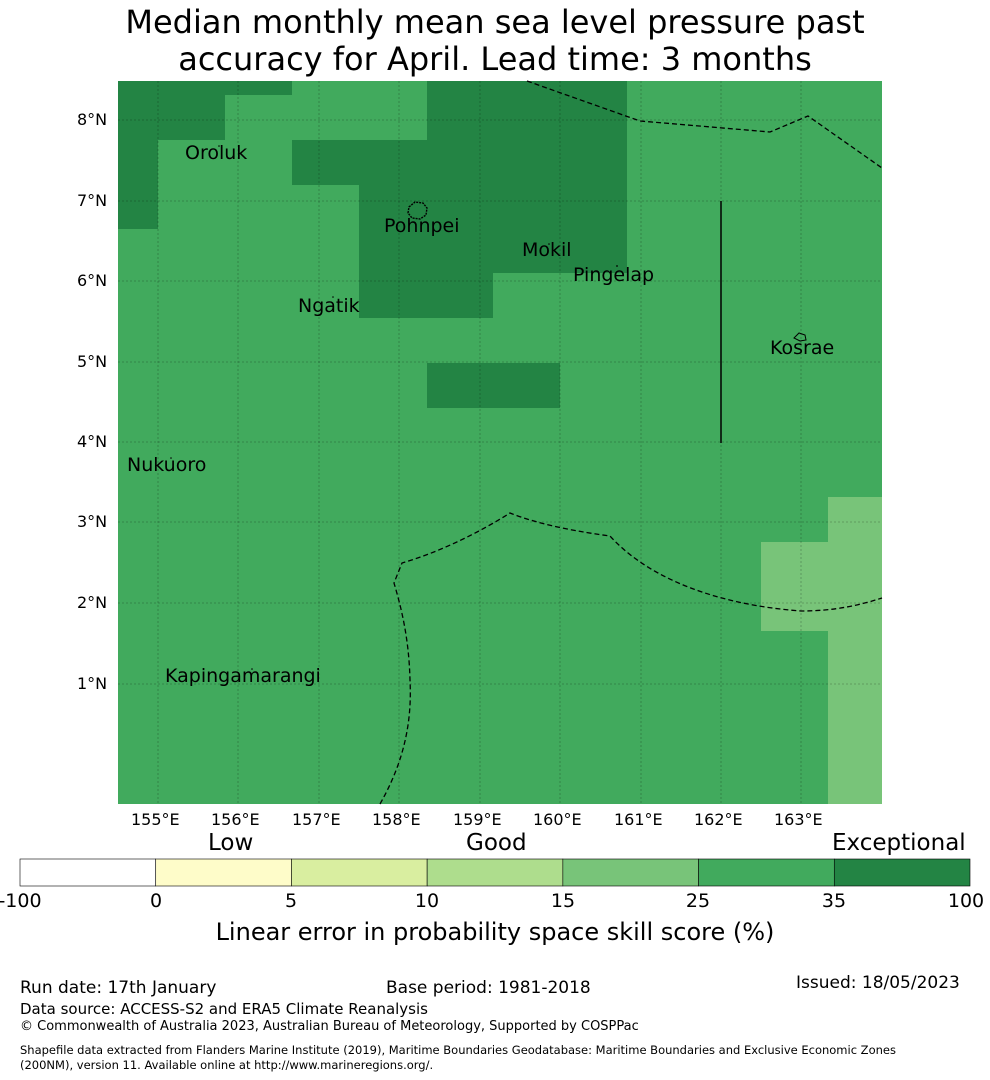  Describe the element at coordinates (417, 210) in the screenshot. I see `pohnpei-island-outline` at that location.